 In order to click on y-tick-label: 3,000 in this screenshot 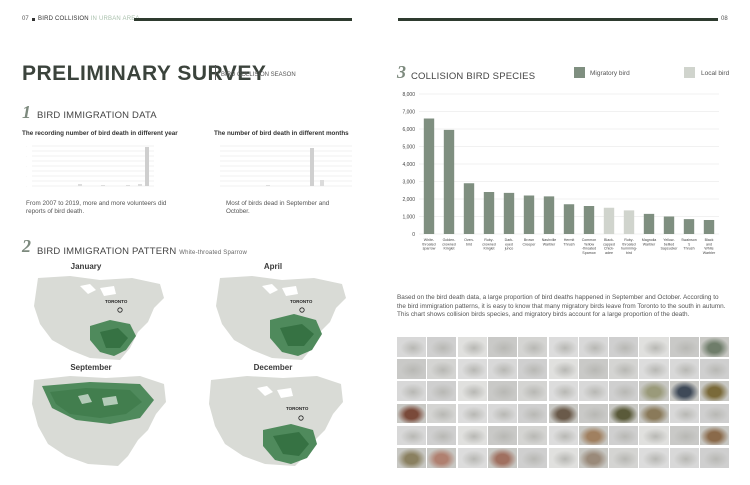, I will do `click(408, 182)`.